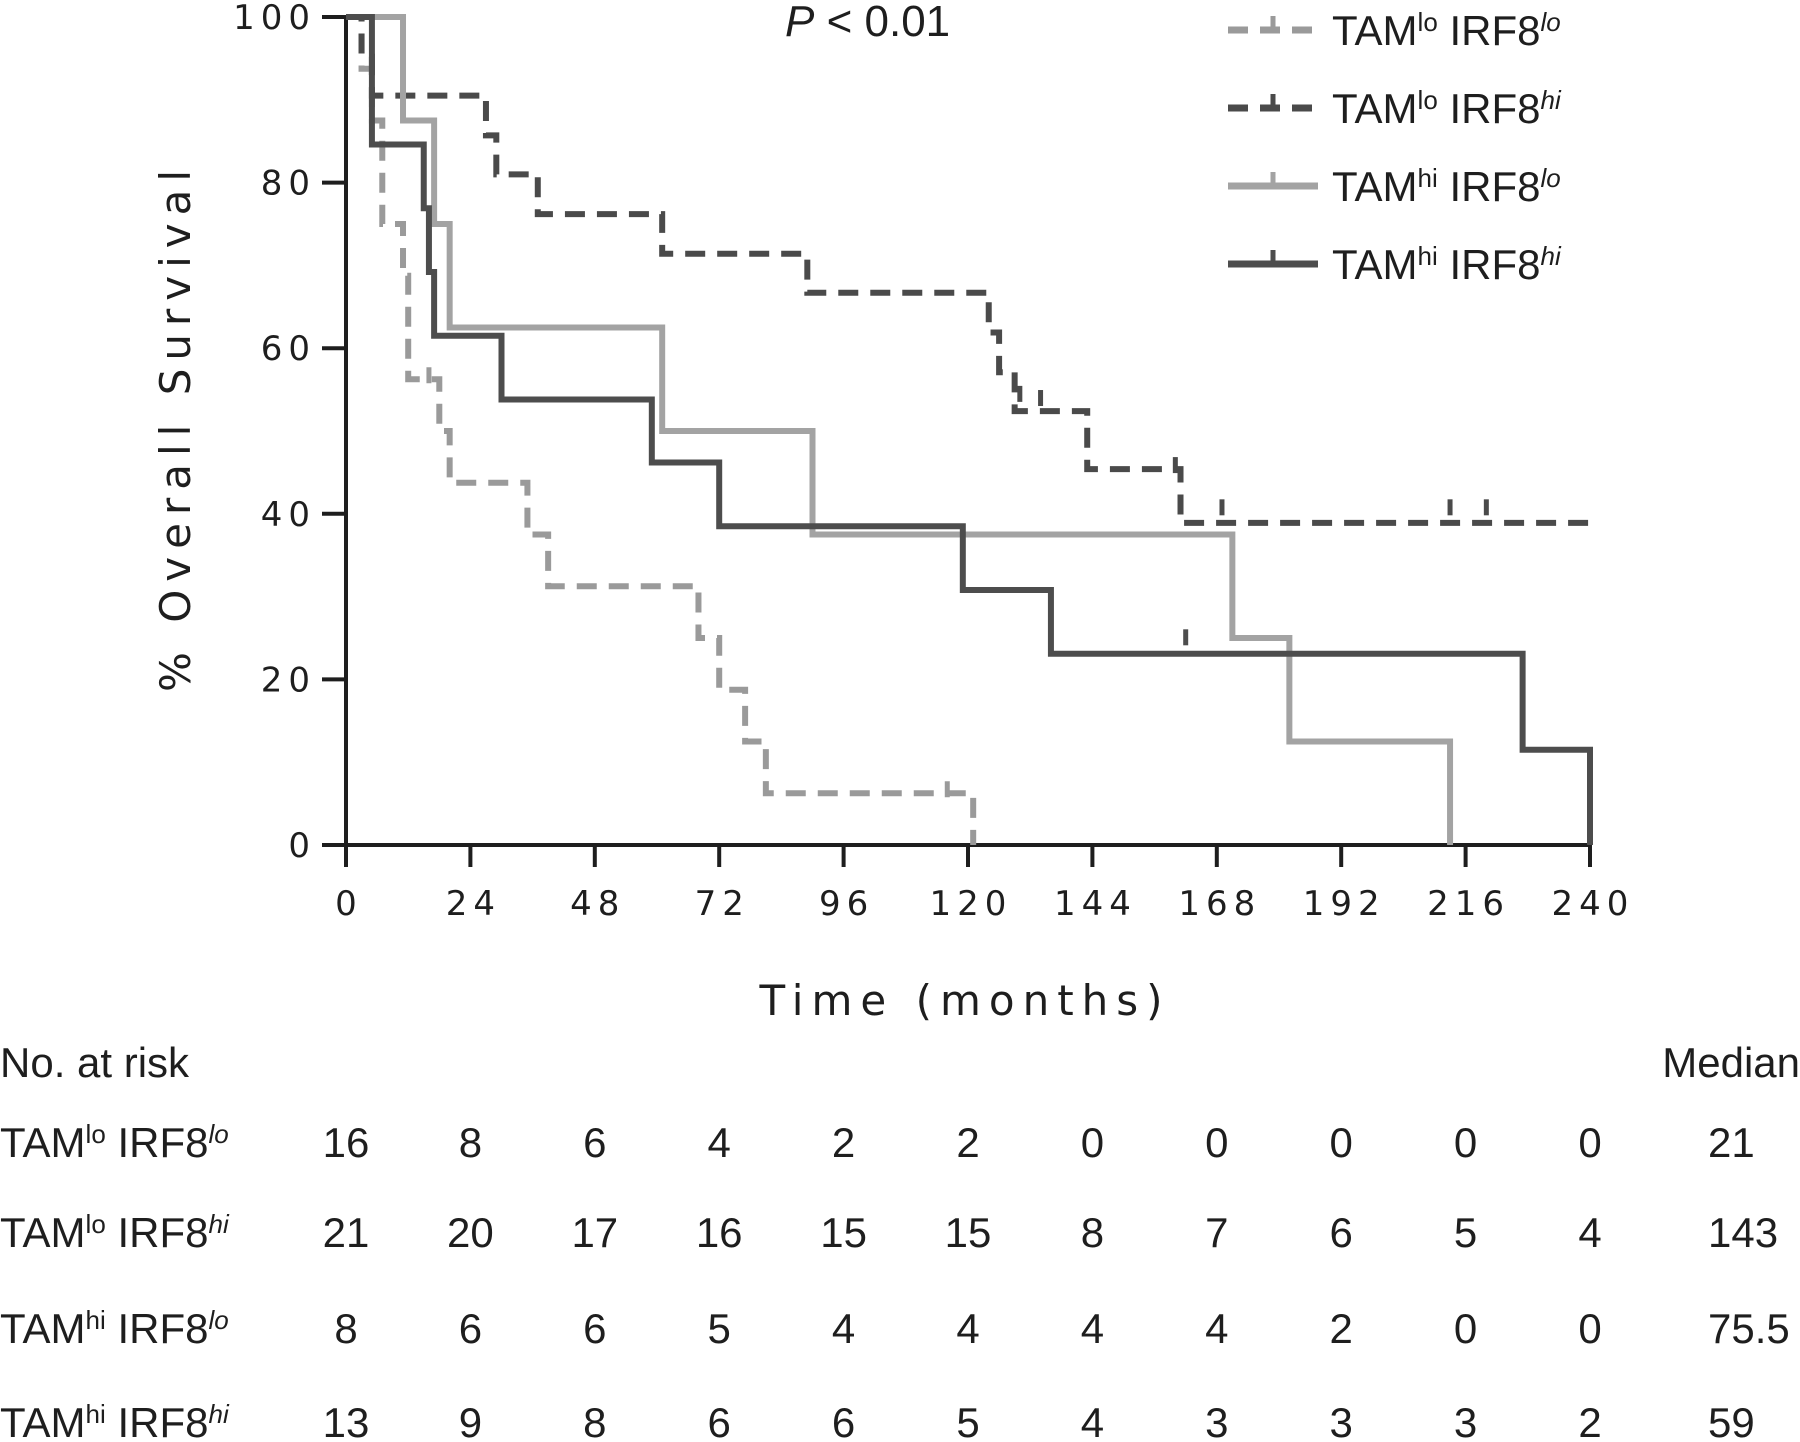 The image size is (1800, 1442). I want to click on risk-row-label: TAMlo IRF8hi, so click(115, 1232).